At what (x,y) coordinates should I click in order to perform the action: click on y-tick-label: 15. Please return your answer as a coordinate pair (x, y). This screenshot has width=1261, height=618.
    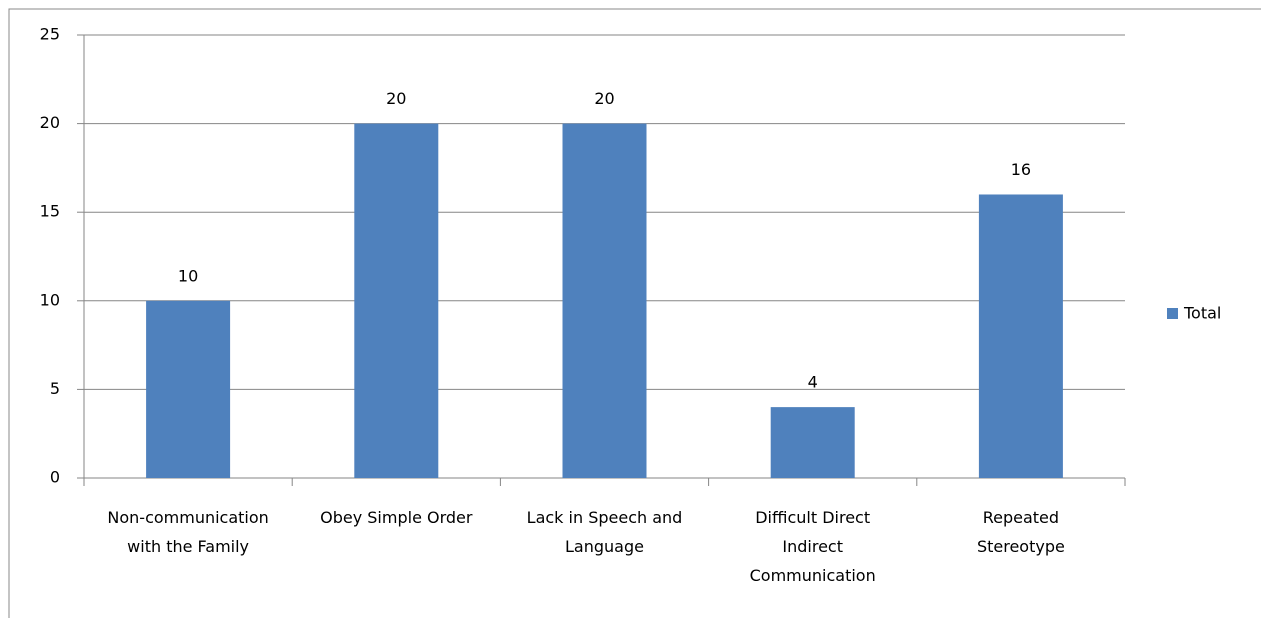
    Looking at the image, I should click on (50, 211).